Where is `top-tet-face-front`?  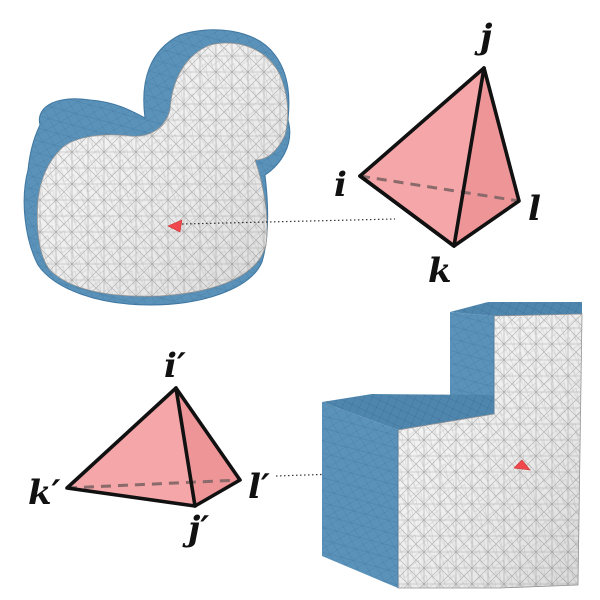
top-tet-face-front is located at coordinates (422, 157).